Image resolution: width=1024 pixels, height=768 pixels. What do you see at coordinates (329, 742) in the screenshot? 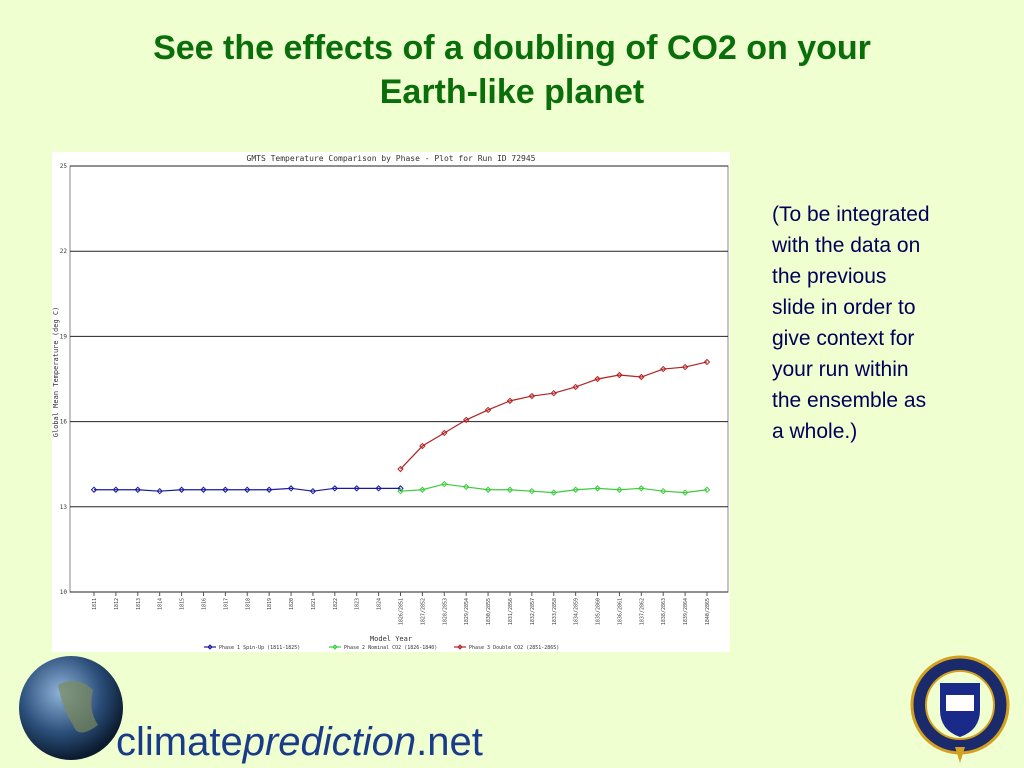
I see `logo-text: prediction` at bounding box center [329, 742].